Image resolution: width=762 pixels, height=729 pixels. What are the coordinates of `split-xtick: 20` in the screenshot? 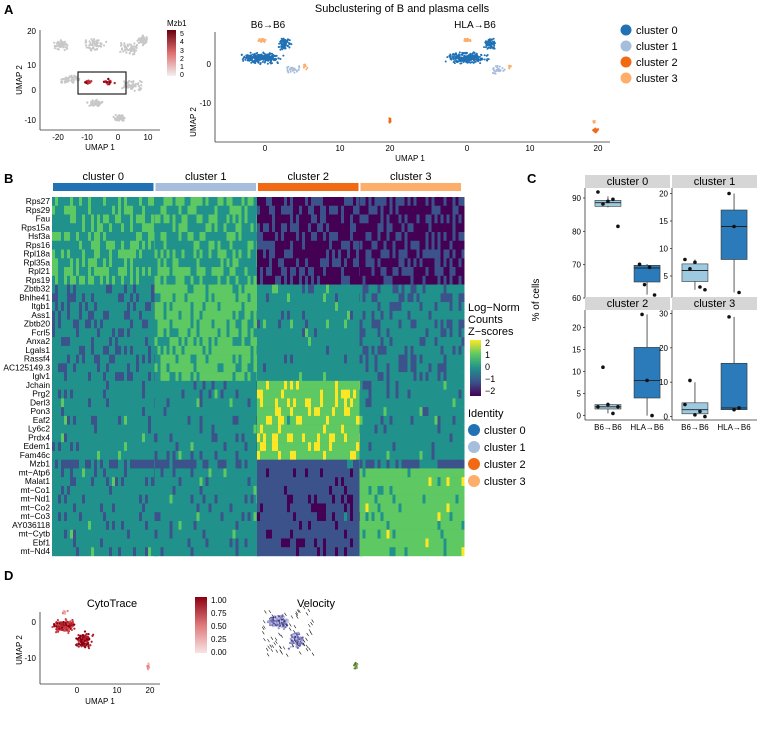 It's located at (598, 148).